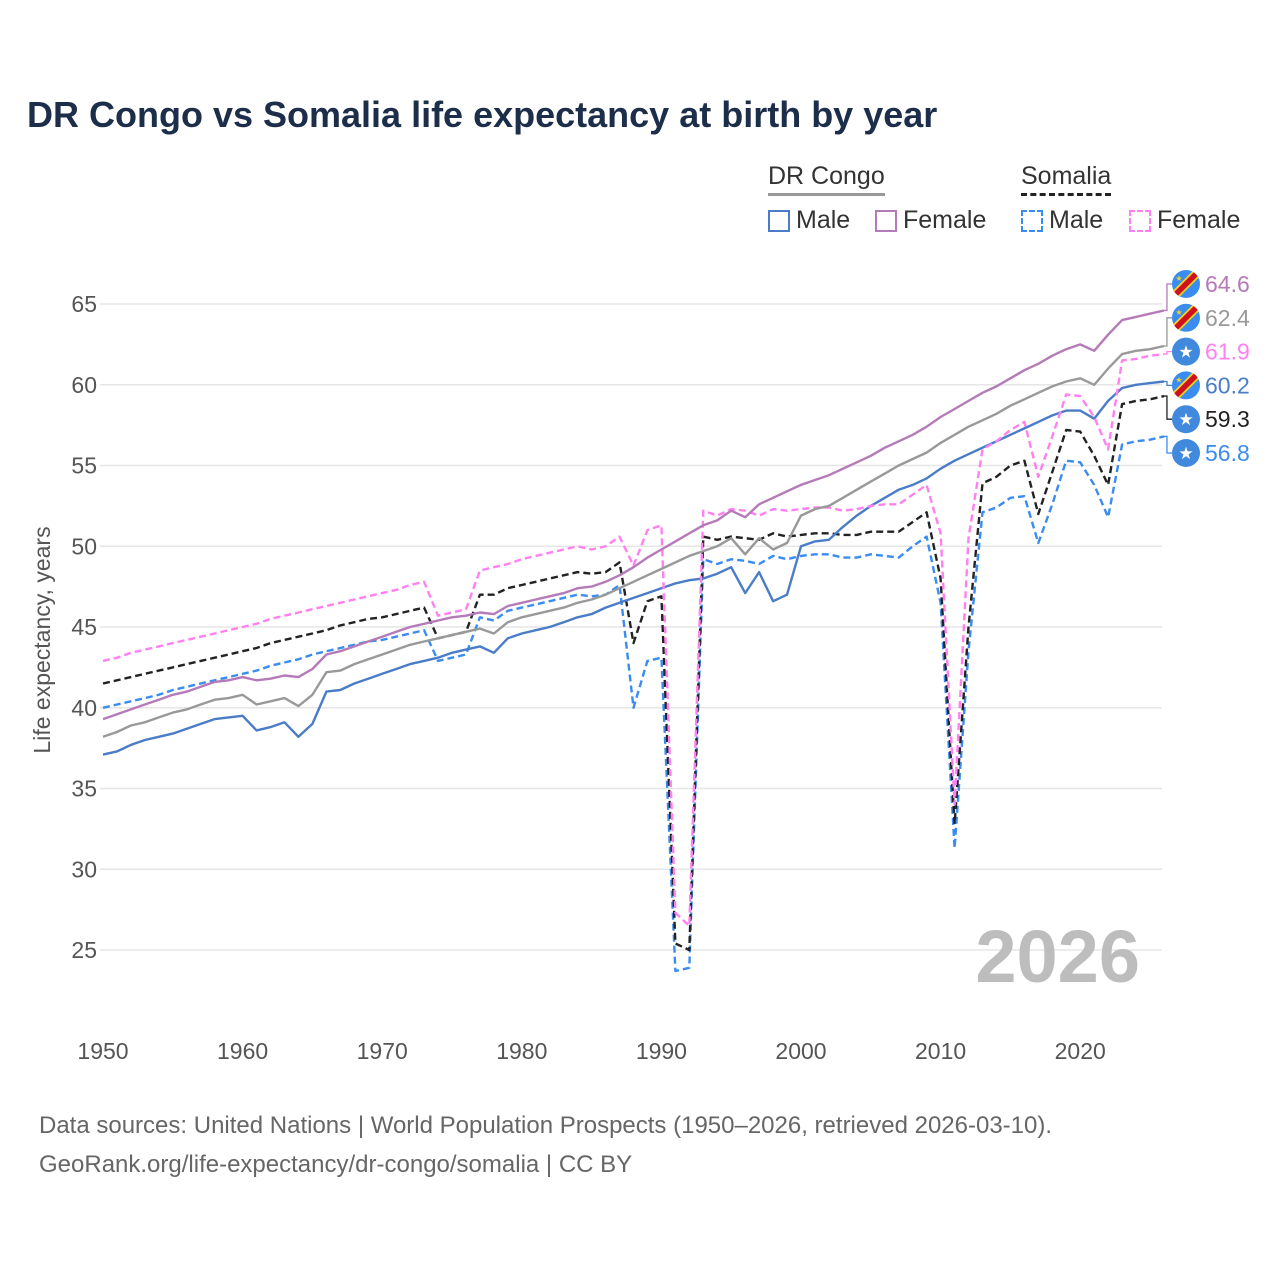  I want to click on end-label-somalia: ★ 59.3, so click(1206, 414).